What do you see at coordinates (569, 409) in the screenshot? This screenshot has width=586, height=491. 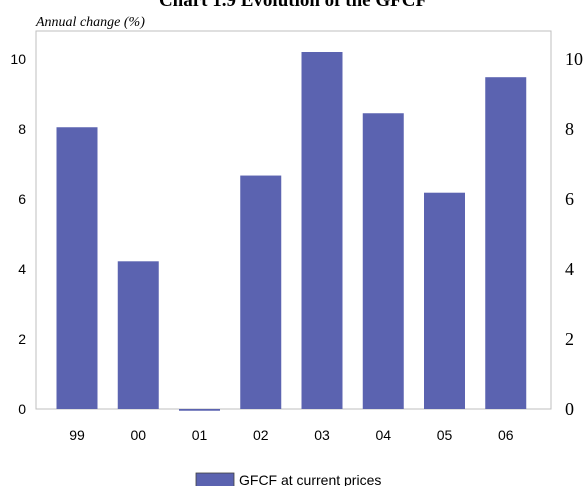 I see `y-tick-label-right: 0` at bounding box center [569, 409].